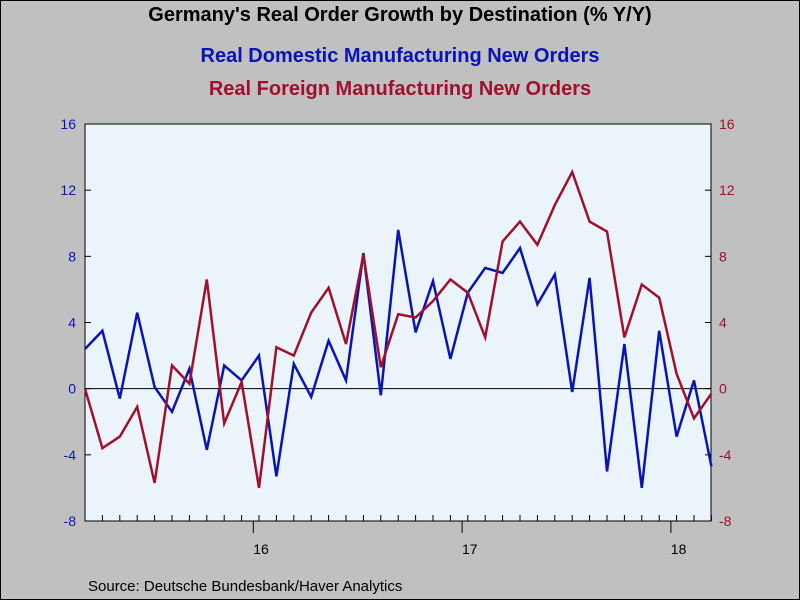 The image size is (800, 600). Describe the element at coordinates (725, 521) in the screenshot. I see `y-tick-label-right: -8` at that location.